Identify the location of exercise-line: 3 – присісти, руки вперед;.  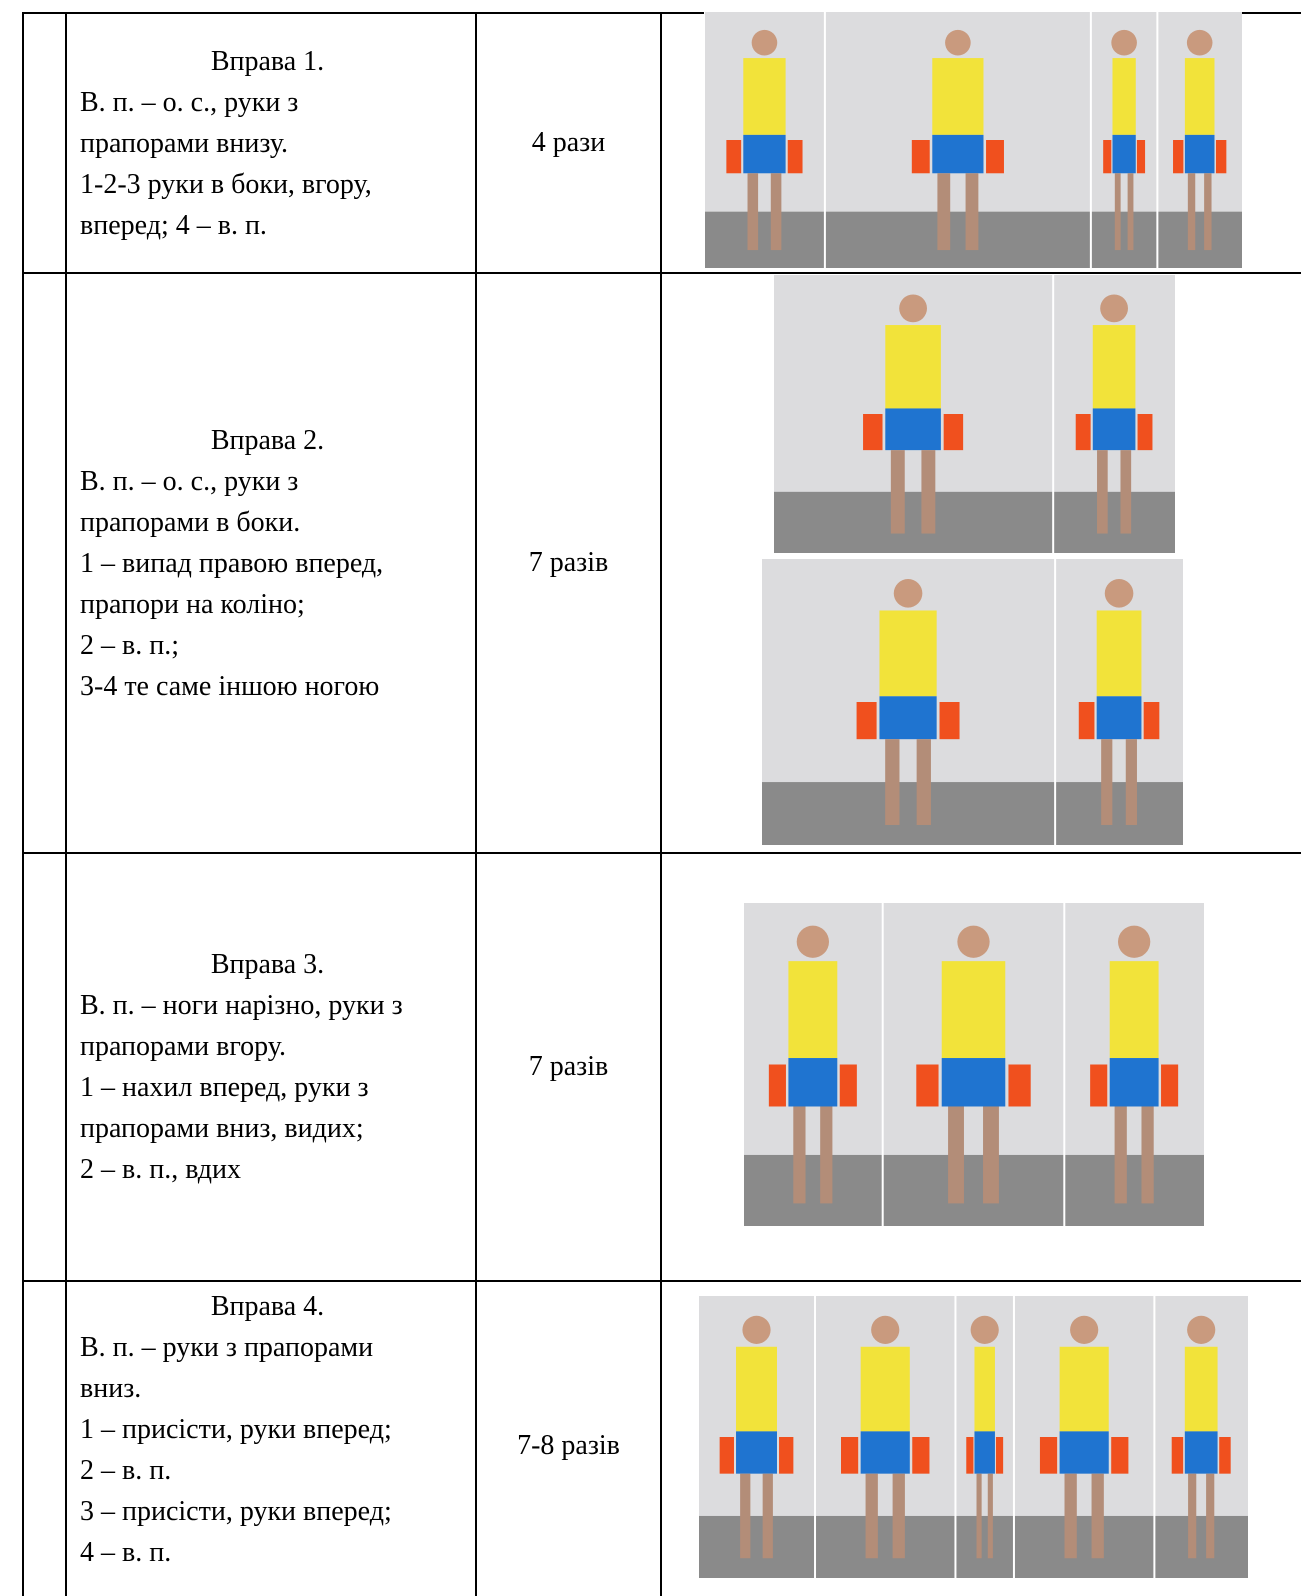
(236, 1511).